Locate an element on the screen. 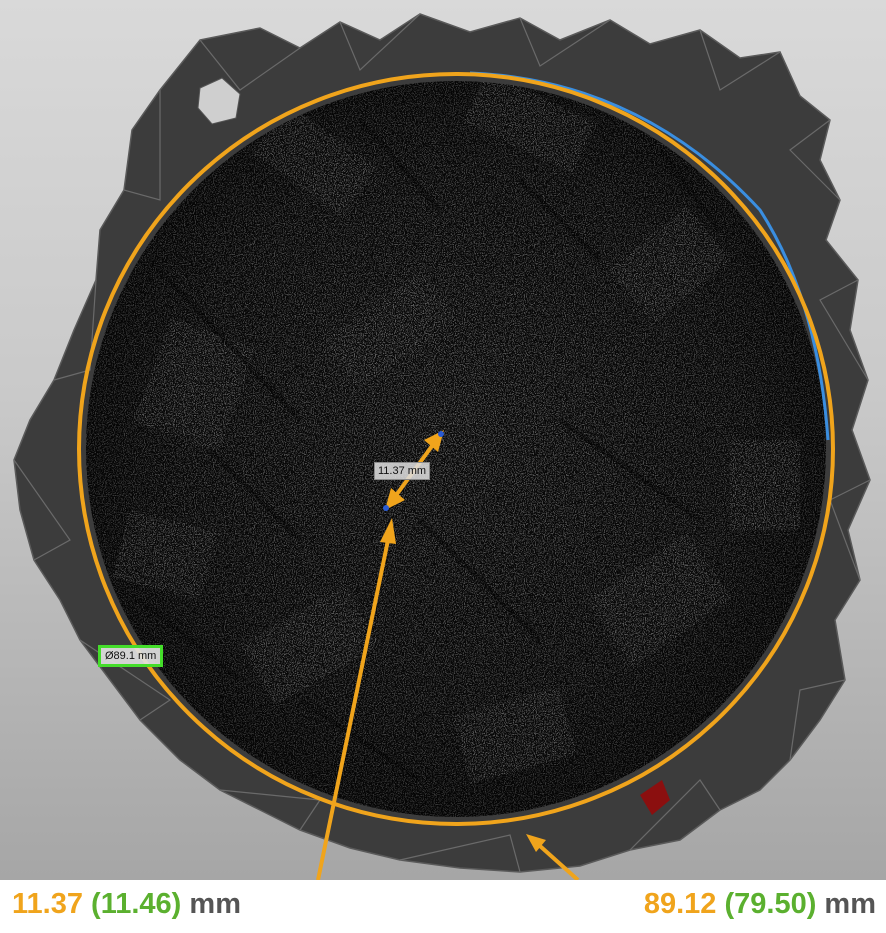  caption-right: 89.12 (79.50) mm is located at coordinates (760, 904).